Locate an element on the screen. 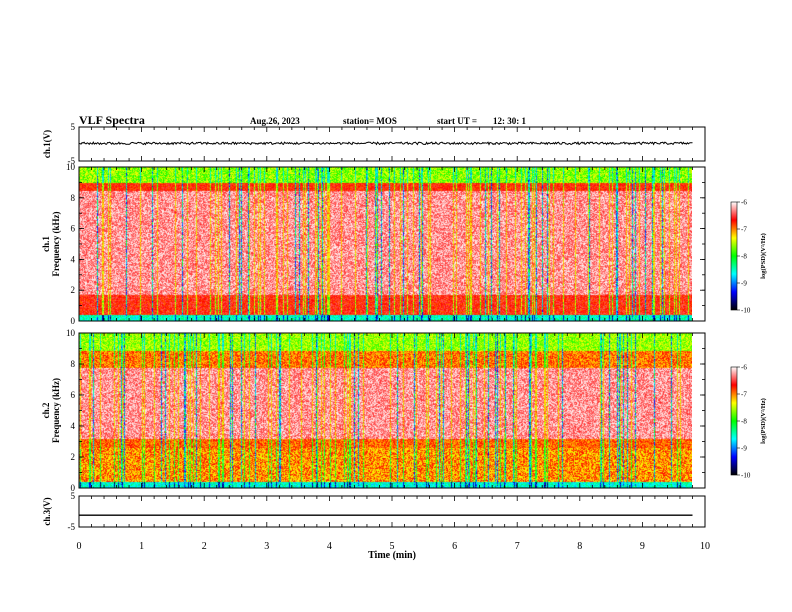 Image resolution: width=792 pixels, height=612 pixels. ch2_spectrum-ytick-label: 2 is located at coordinates (73, 457).